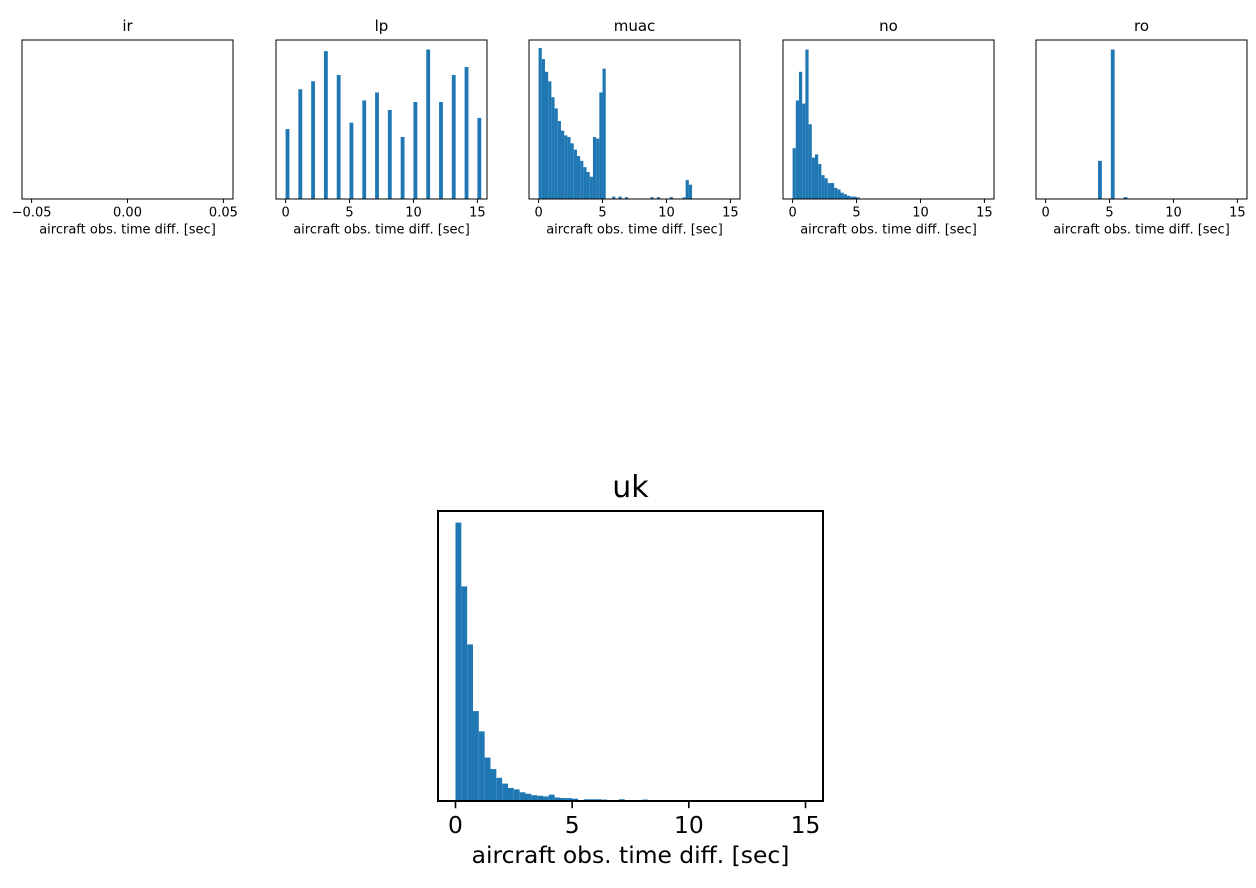  What do you see at coordinates (634, 127) in the screenshot?
I see `subplot-muac: 0 5 10 15 aircraft obs. time diff. [sec] muac` at bounding box center [634, 127].